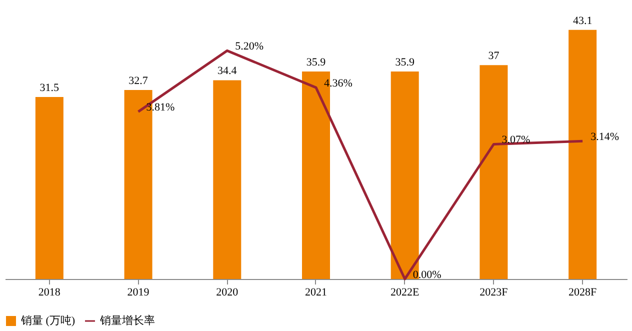  What do you see at coordinates (405, 292) in the screenshot?
I see `x-tick-label: 2022E` at bounding box center [405, 292].